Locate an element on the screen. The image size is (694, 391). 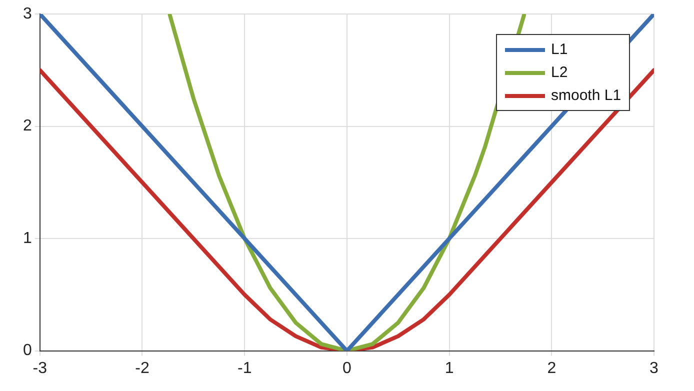
x-tick-label: 2 is located at coordinates (551, 368).